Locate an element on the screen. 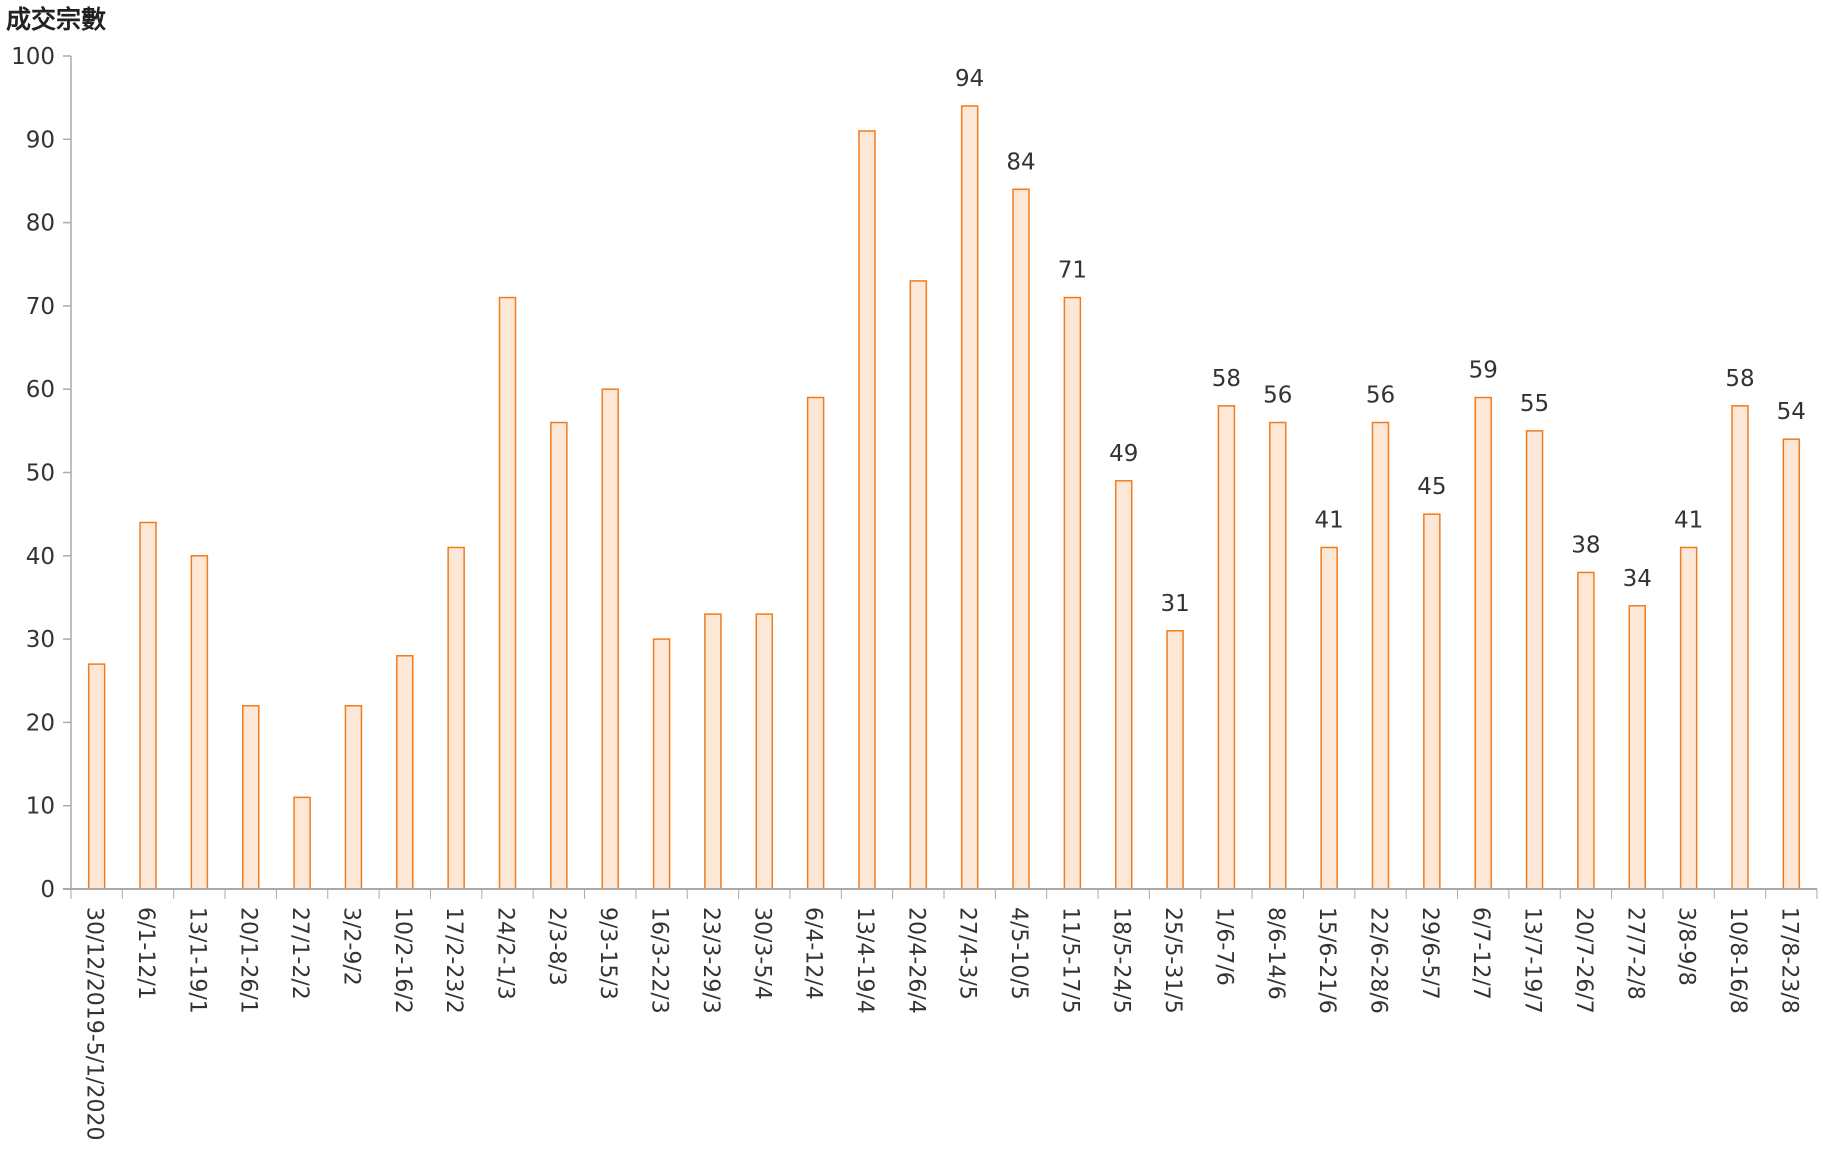 The width and height of the screenshot is (1823, 1166). data-label: 31 is located at coordinates (1174, 604).